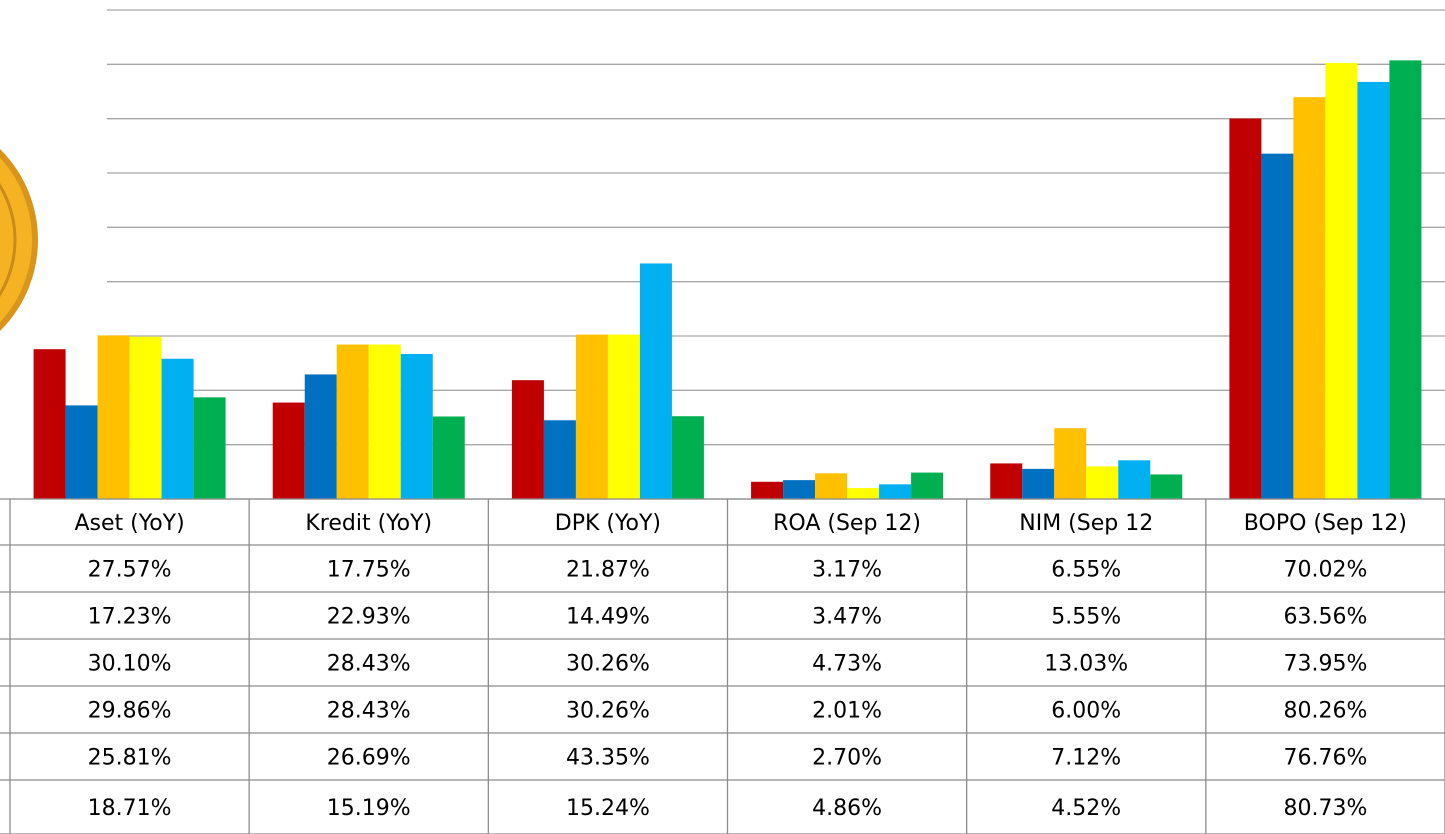  Describe the element at coordinates (130, 570) in the screenshot. I see `table-cell: 27.57%` at that location.